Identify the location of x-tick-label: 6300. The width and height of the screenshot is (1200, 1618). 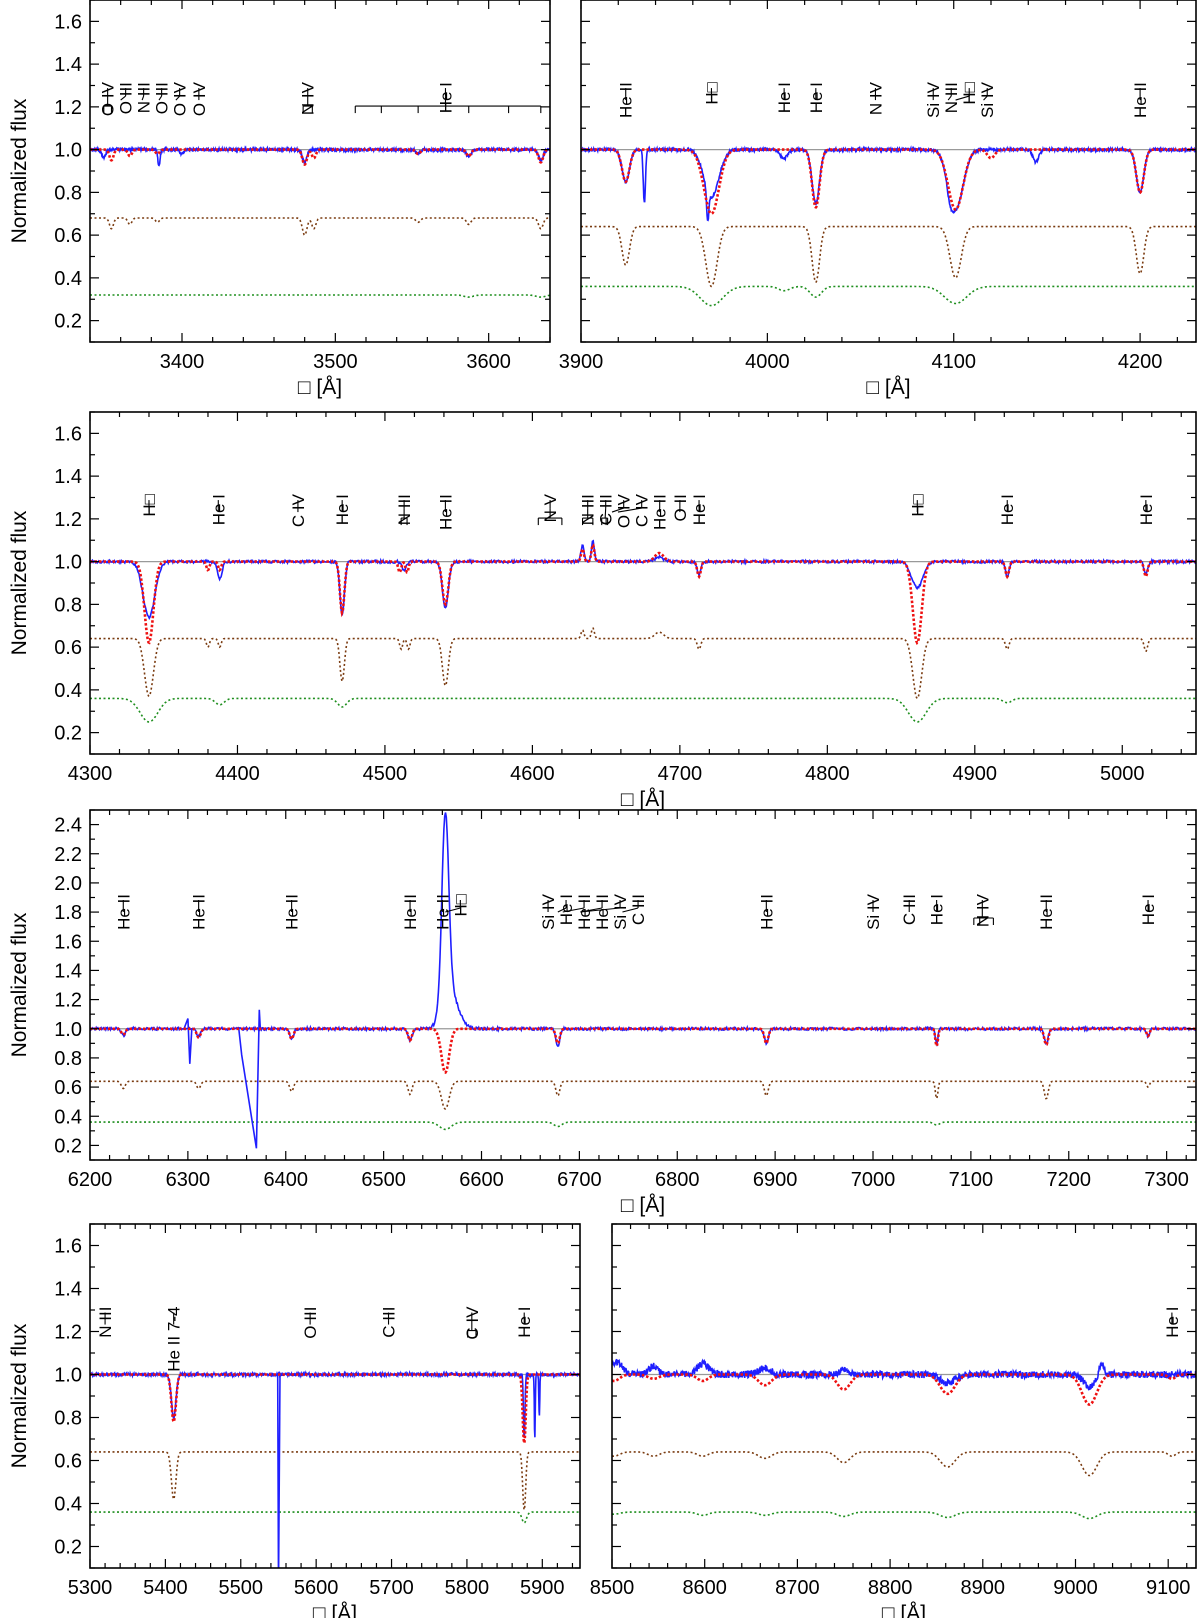
(188, 1180).